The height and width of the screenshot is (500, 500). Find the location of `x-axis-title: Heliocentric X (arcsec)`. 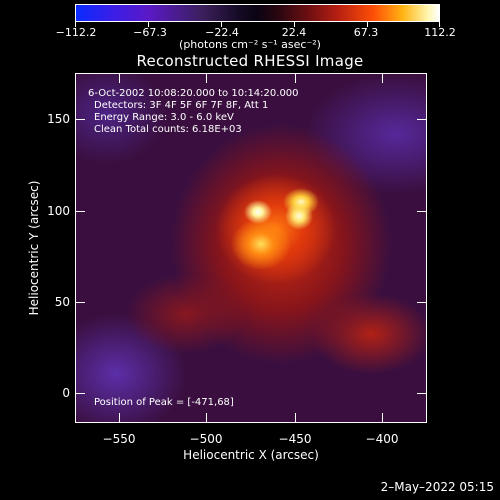

x-axis-title: Heliocentric X (arcsec) is located at coordinates (251, 455).